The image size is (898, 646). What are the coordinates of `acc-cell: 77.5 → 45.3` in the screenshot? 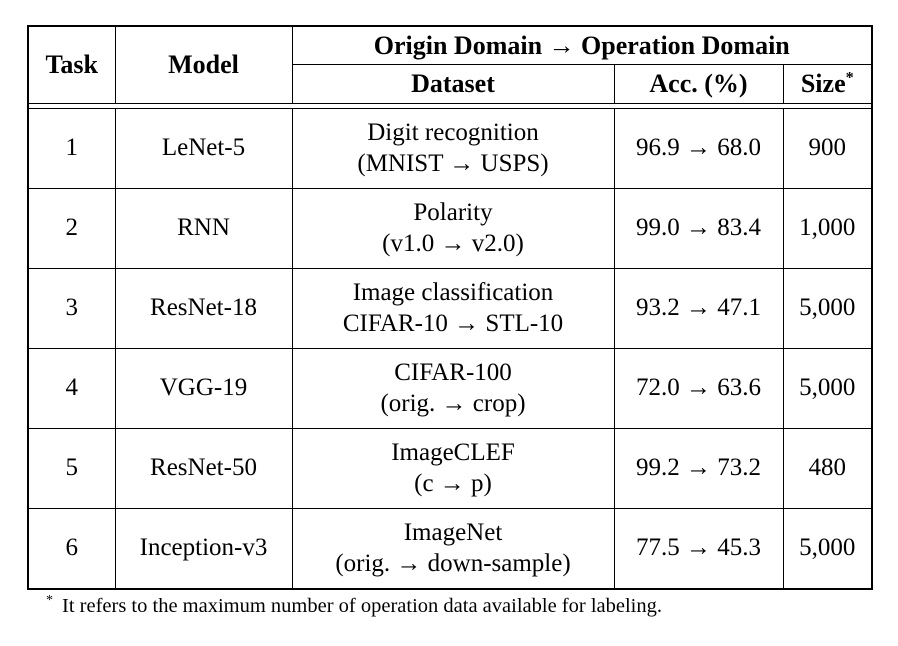 It's located at (698, 549).